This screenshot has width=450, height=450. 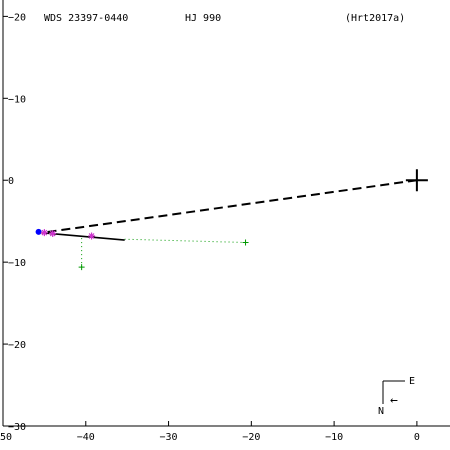 What do you see at coordinates (38, 231) in the screenshot?
I see `interferometry-point` at bounding box center [38, 231].